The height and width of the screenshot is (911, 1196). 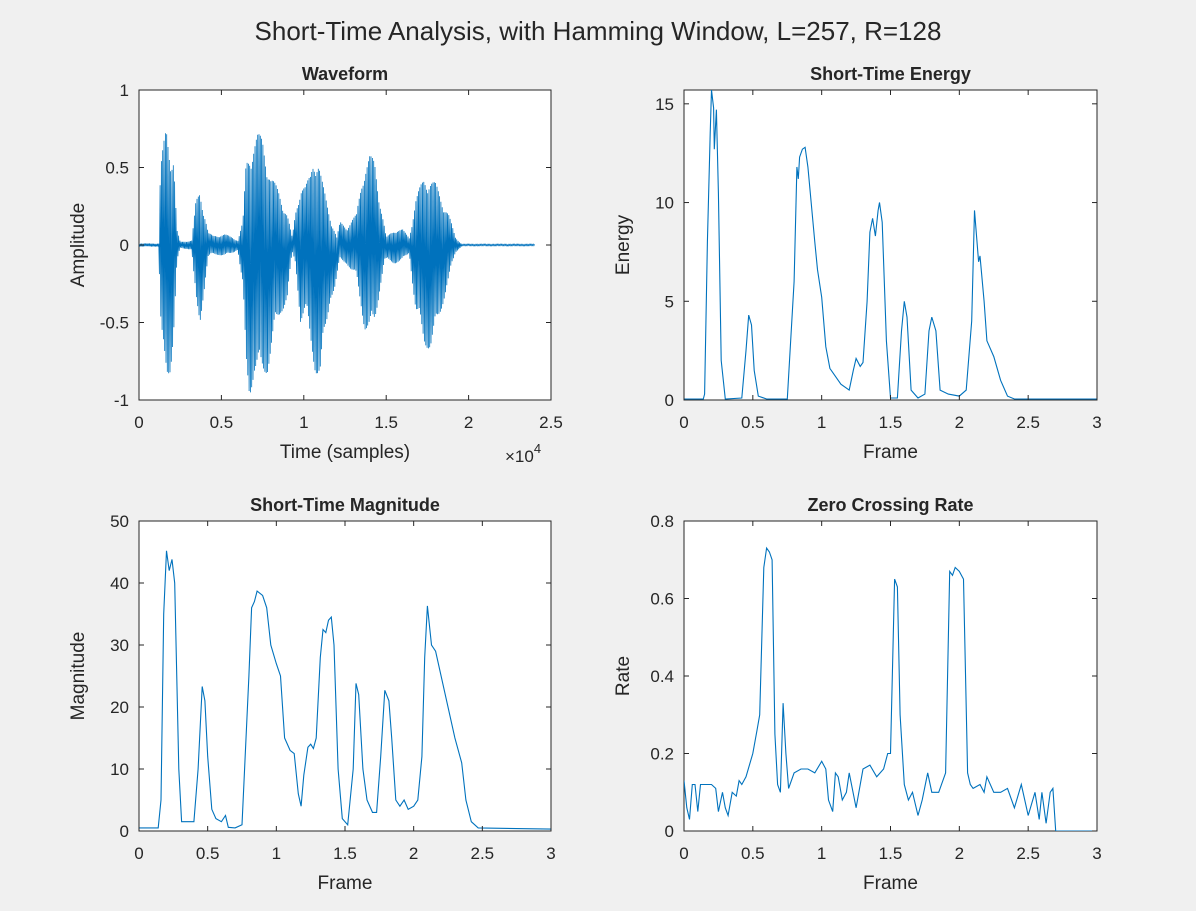 I want to click on y-tick-label: 15, so click(x=664, y=104).